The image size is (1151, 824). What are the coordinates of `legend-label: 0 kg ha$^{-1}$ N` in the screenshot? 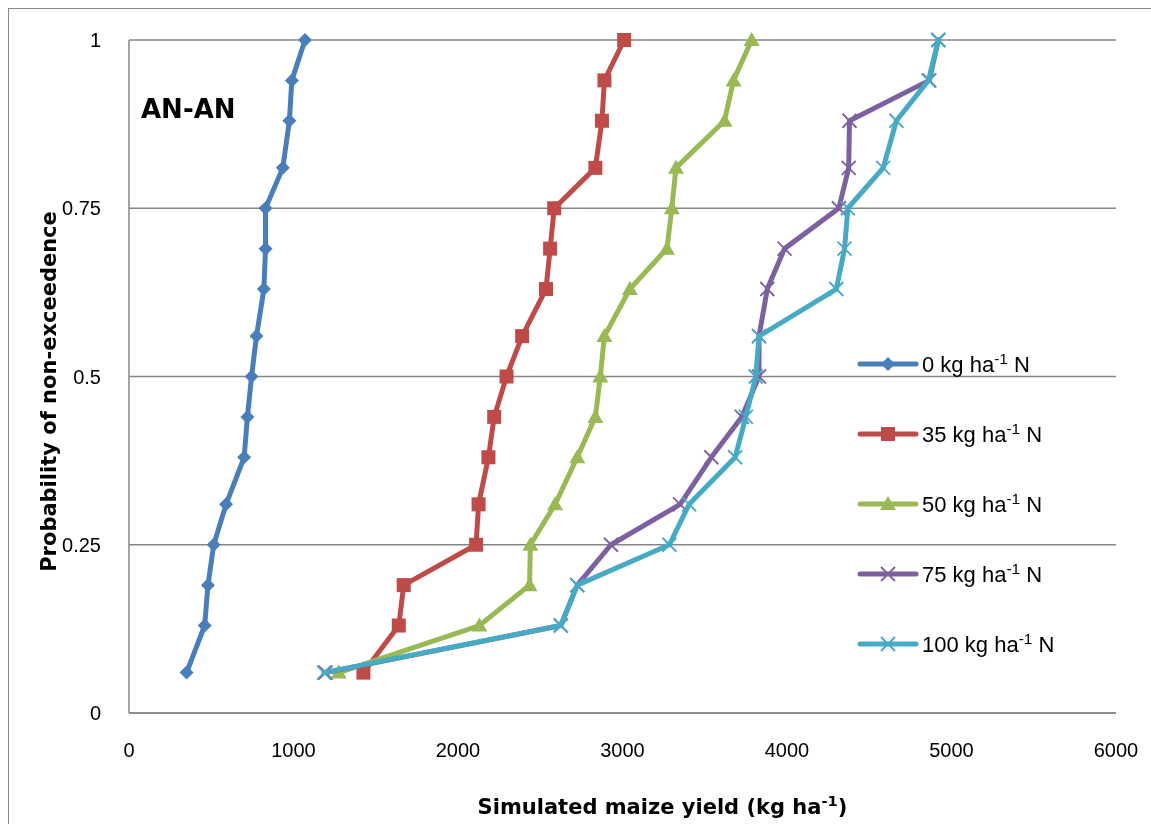 It's located at (976, 363).